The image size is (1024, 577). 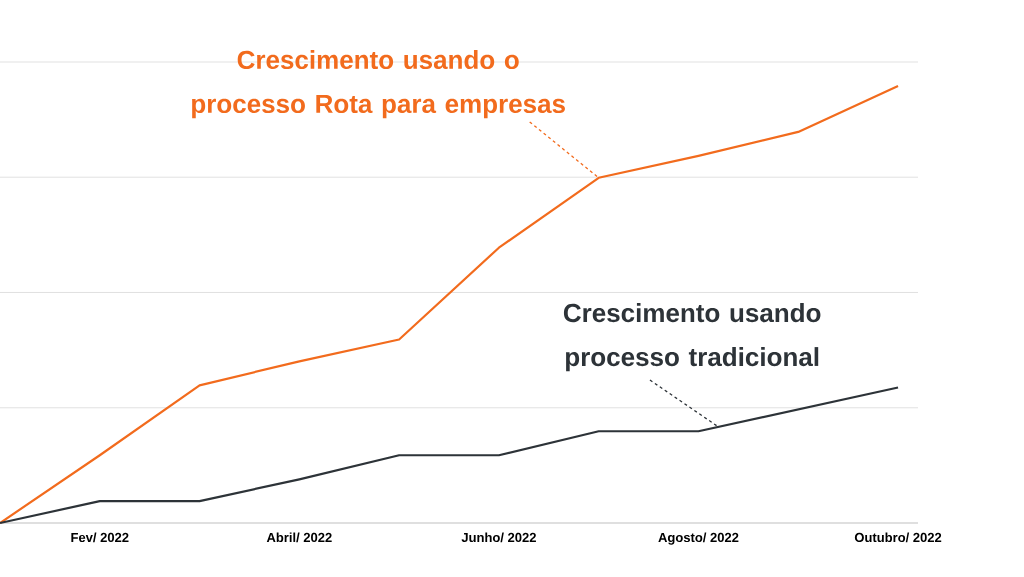 What do you see at coordinates (498, 537) in the screenshot?
I see `x-tick-label: Junho/ 2022` at bounding box center [498, 537].